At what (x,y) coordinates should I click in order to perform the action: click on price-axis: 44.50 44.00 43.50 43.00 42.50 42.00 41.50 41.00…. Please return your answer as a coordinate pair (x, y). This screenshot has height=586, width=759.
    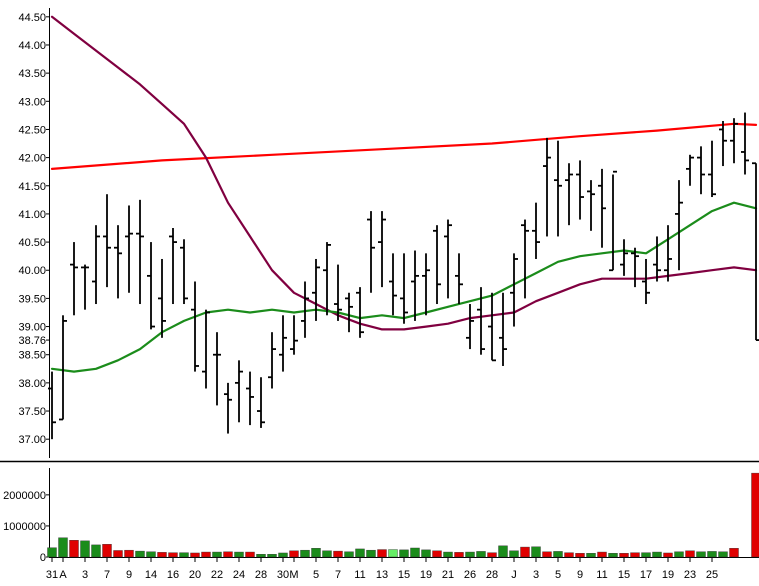
    Looking at the image, I should click on (34, 229).